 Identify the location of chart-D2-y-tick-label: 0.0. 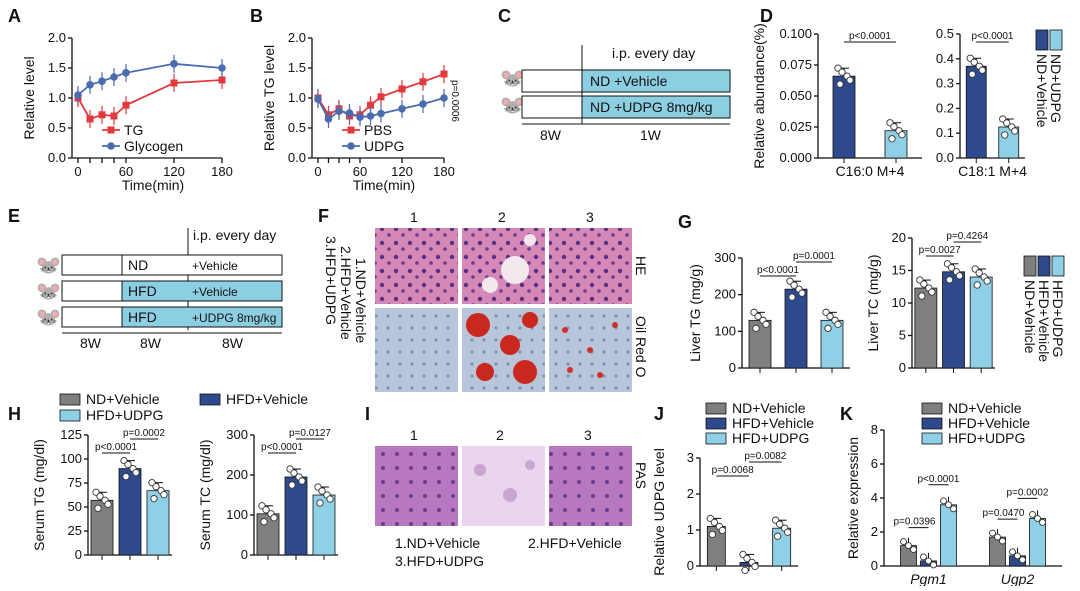
(945, 157).